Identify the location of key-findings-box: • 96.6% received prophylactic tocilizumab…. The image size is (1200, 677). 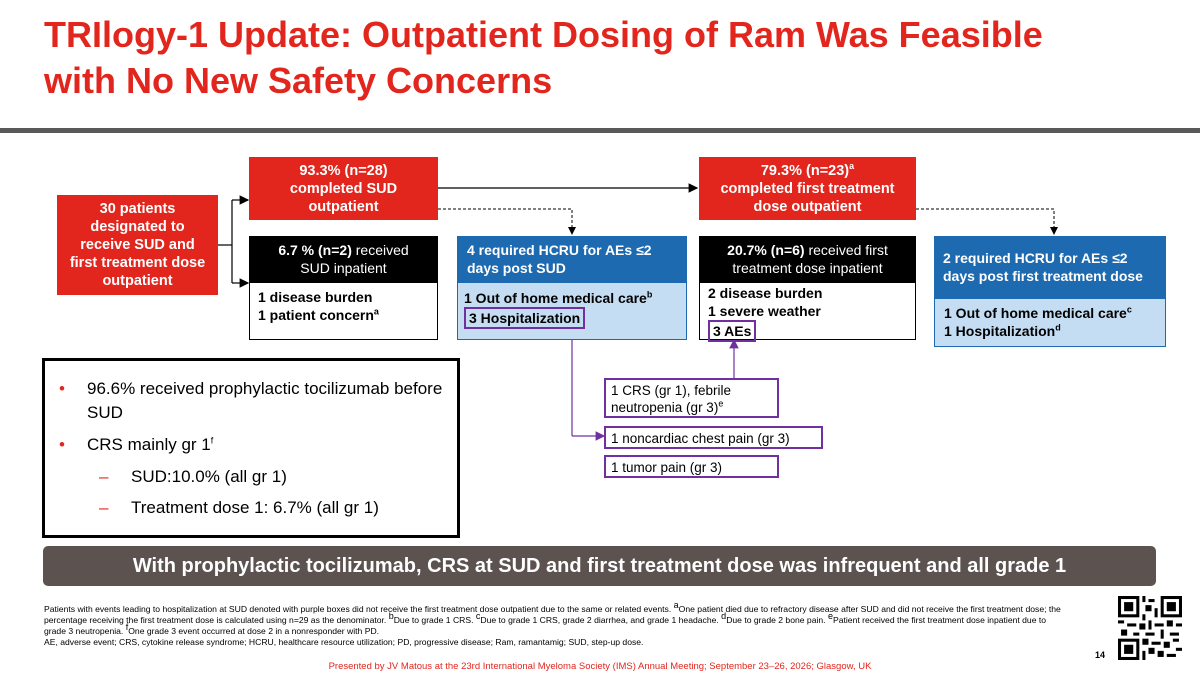
(251, 448).